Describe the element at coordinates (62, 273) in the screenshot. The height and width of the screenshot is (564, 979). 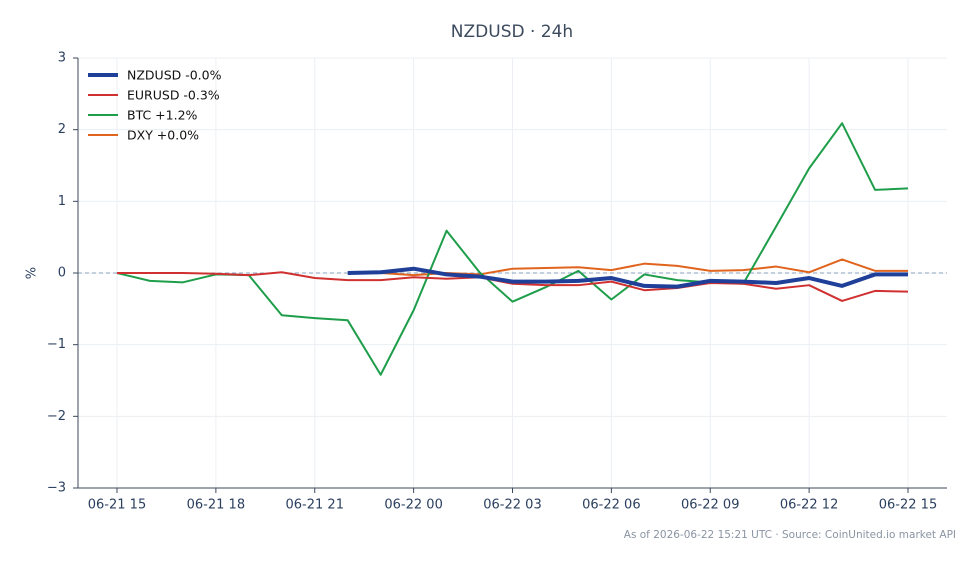
I see `y-tick-label: 0` at that location.